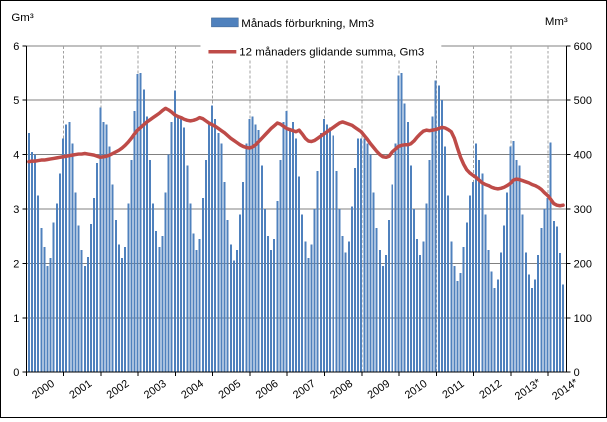 The height and width of the screenshot is (422, 607). Describe the element at coordinates (118, 390) in the screenshot. I see `year-label: 2002` at that location.